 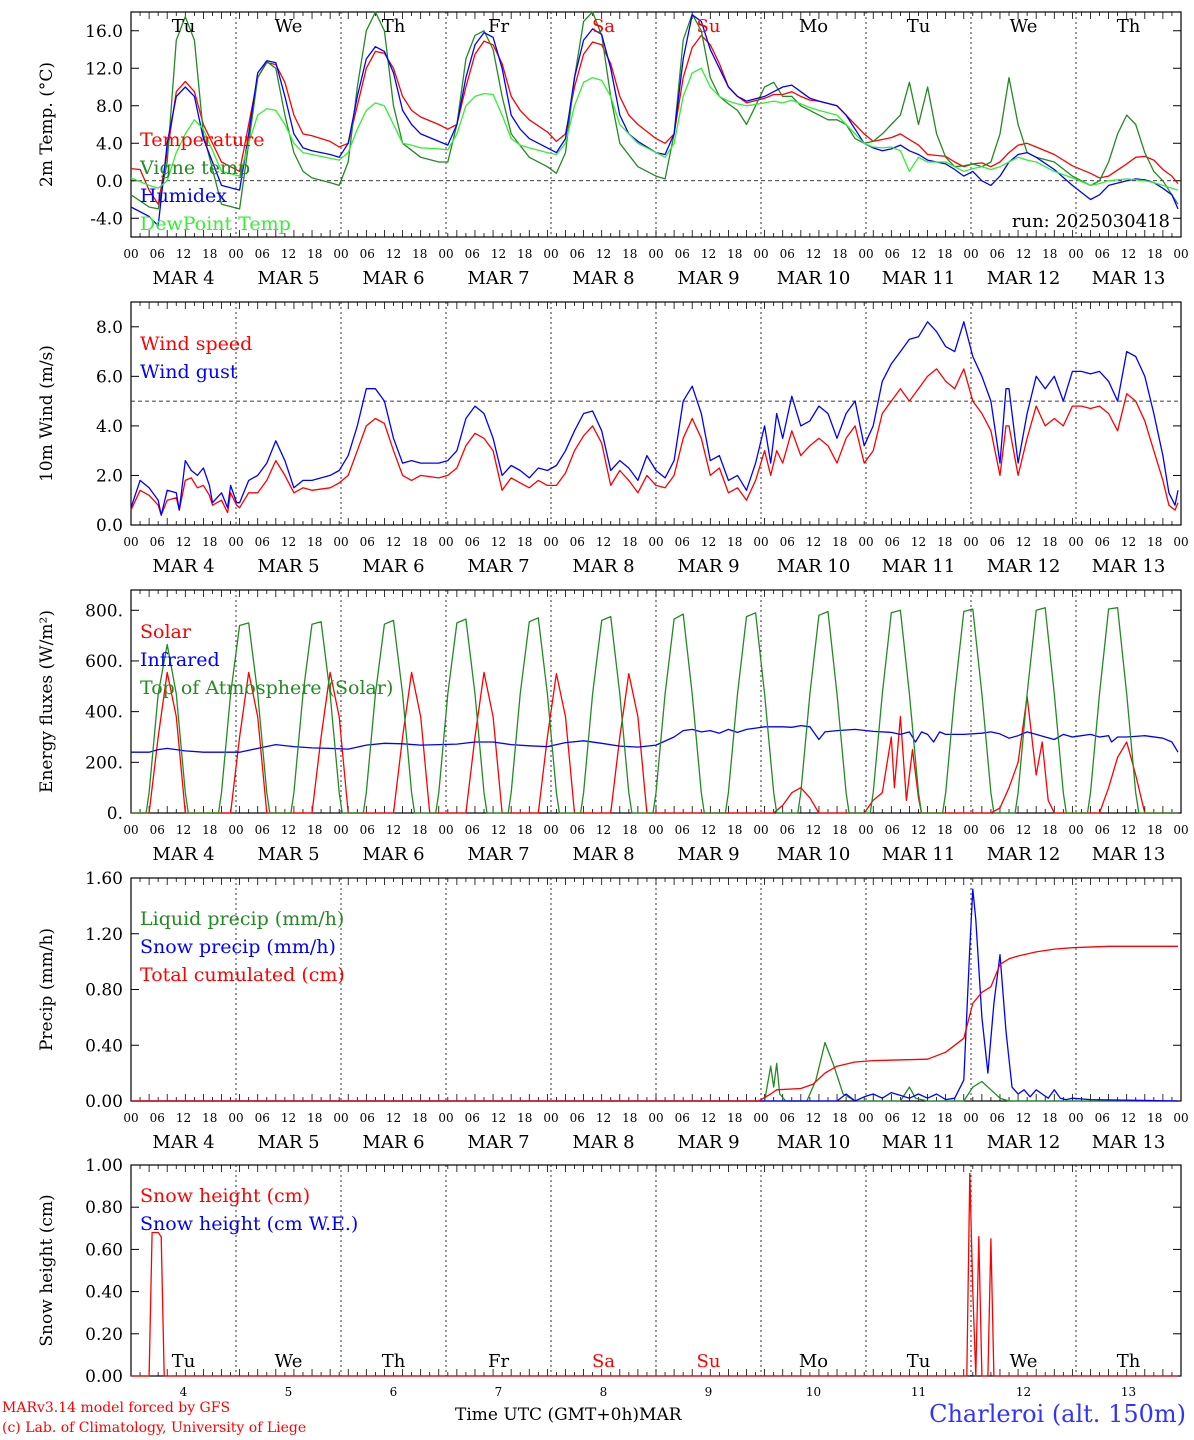 What do you see at coordinates (604, 1392) in the screenshot?
I see `day-number-label: 8` at bounding box center [604, 1392].